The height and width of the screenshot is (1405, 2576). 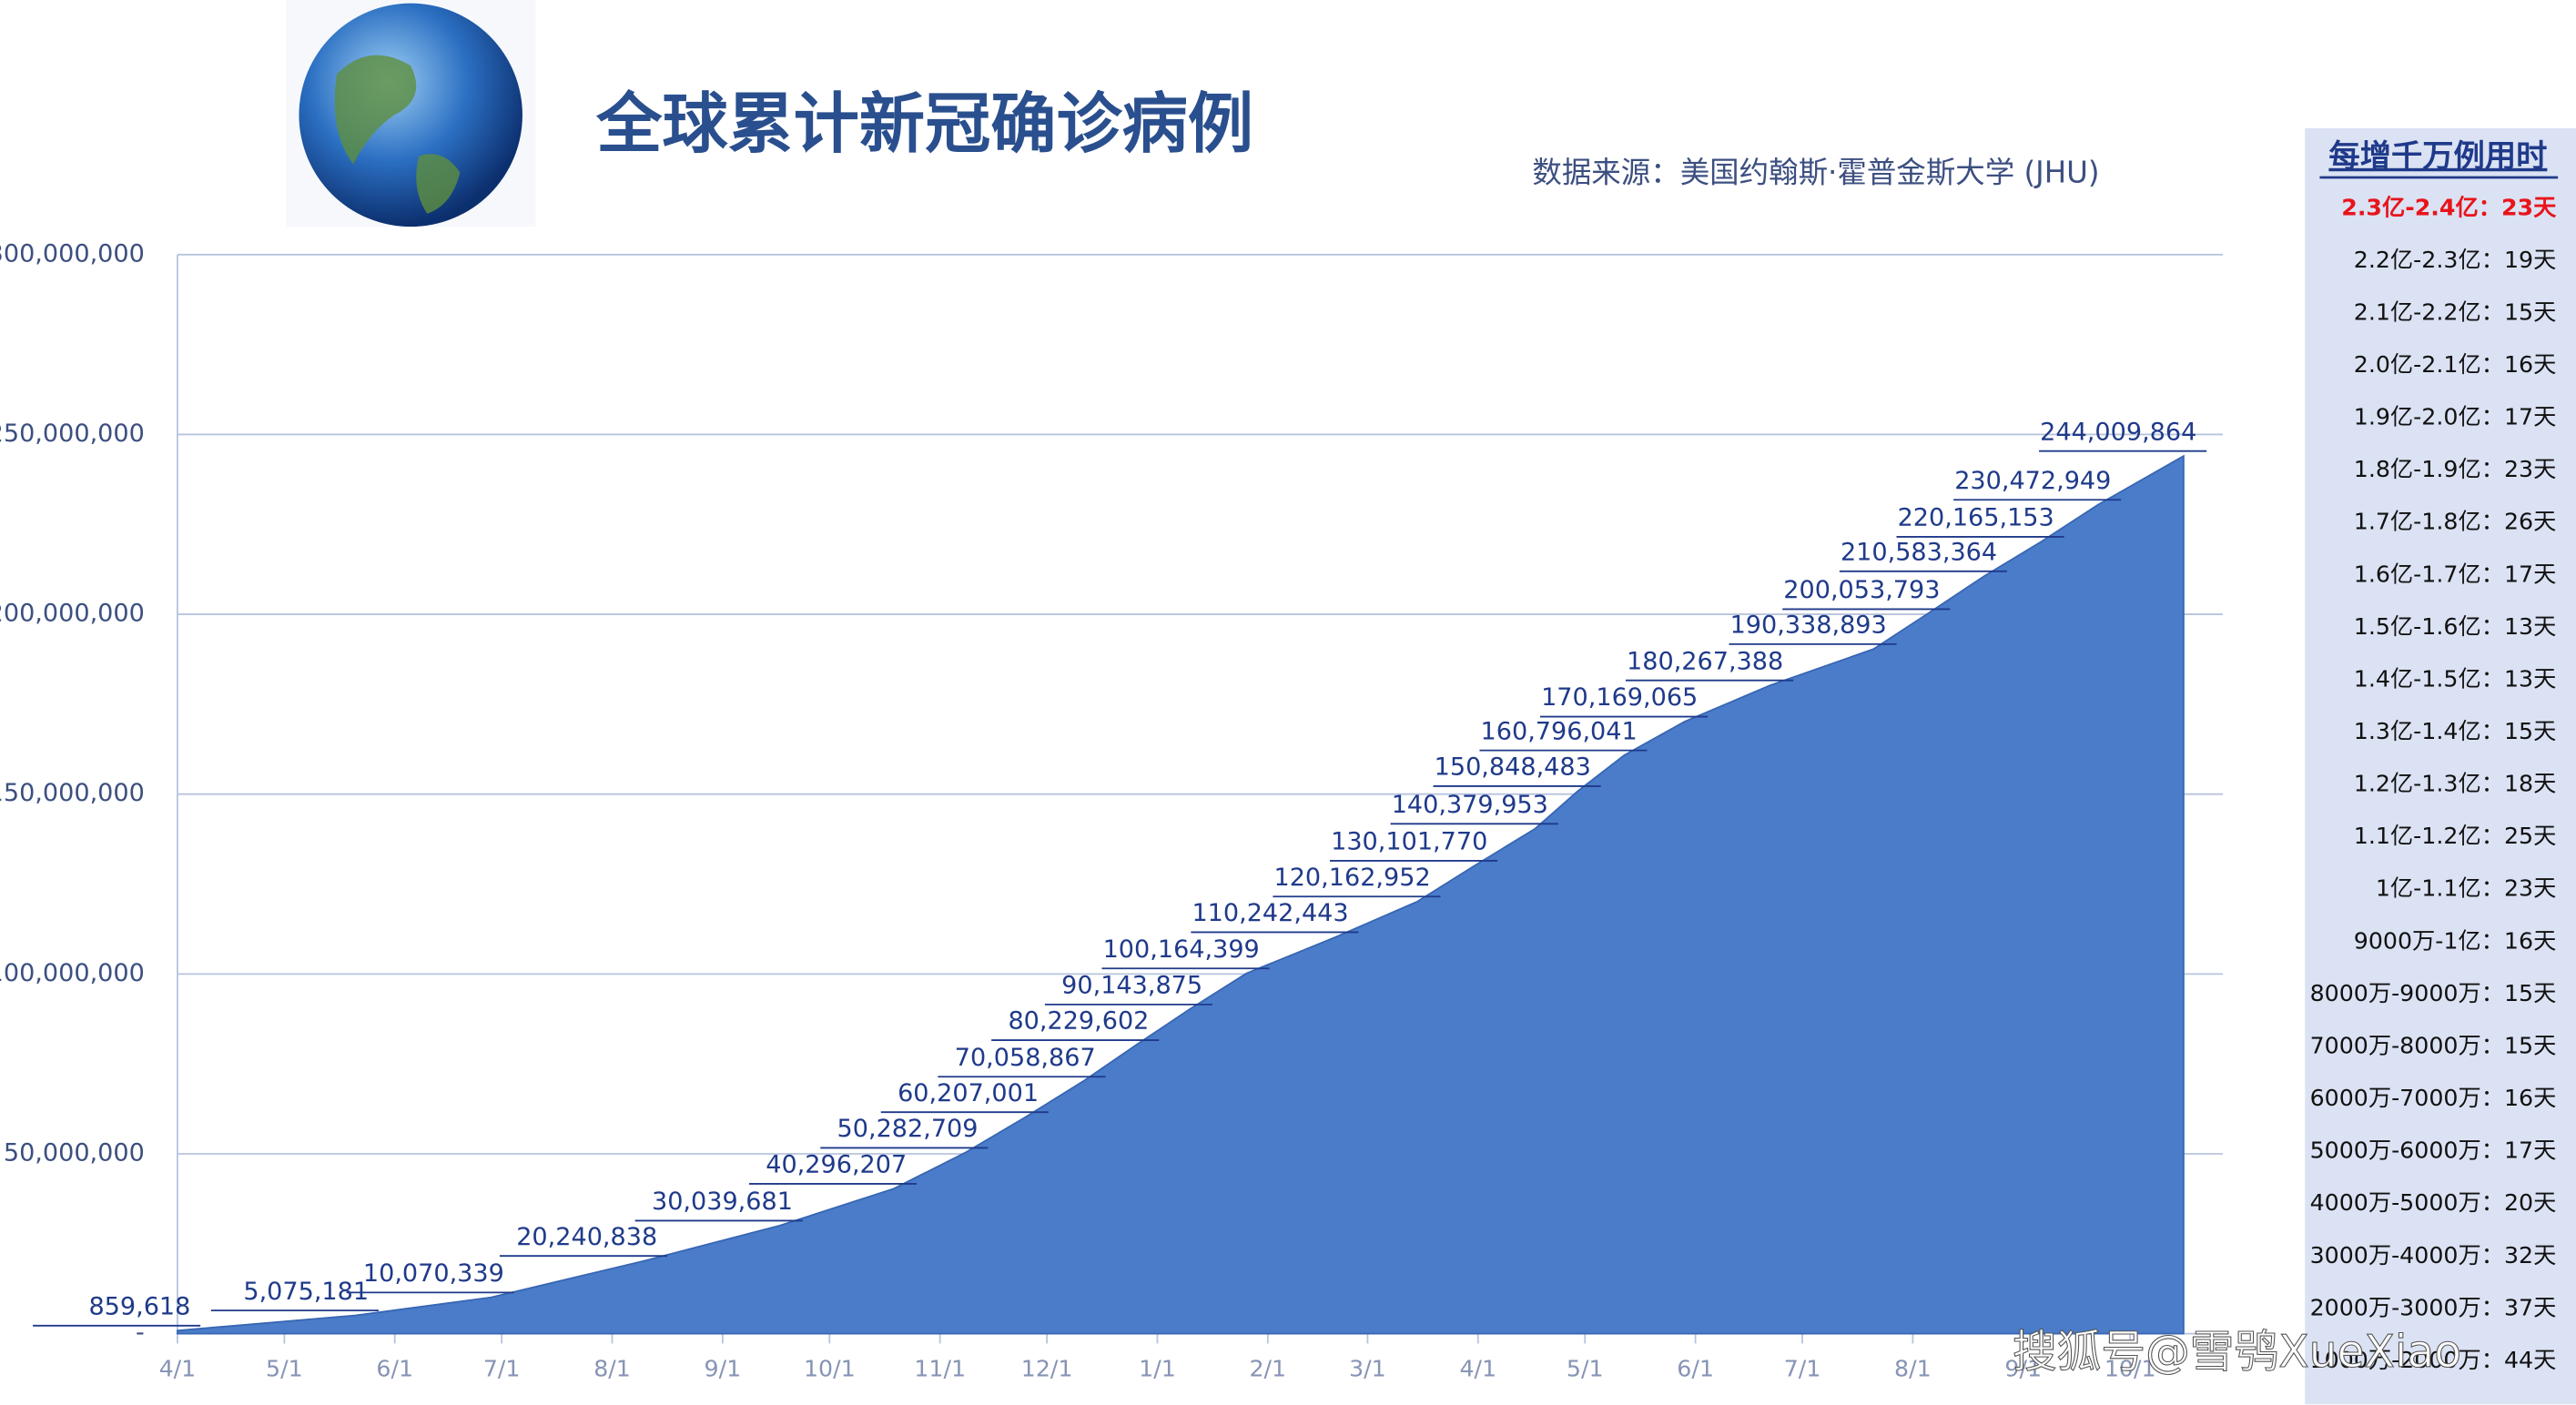 What do you see at coordinates (2455, 784) in the screenshot?
I see `side-panel-row: 1.2亿-1.3亿：18天` at bounding box center [2455, 784].